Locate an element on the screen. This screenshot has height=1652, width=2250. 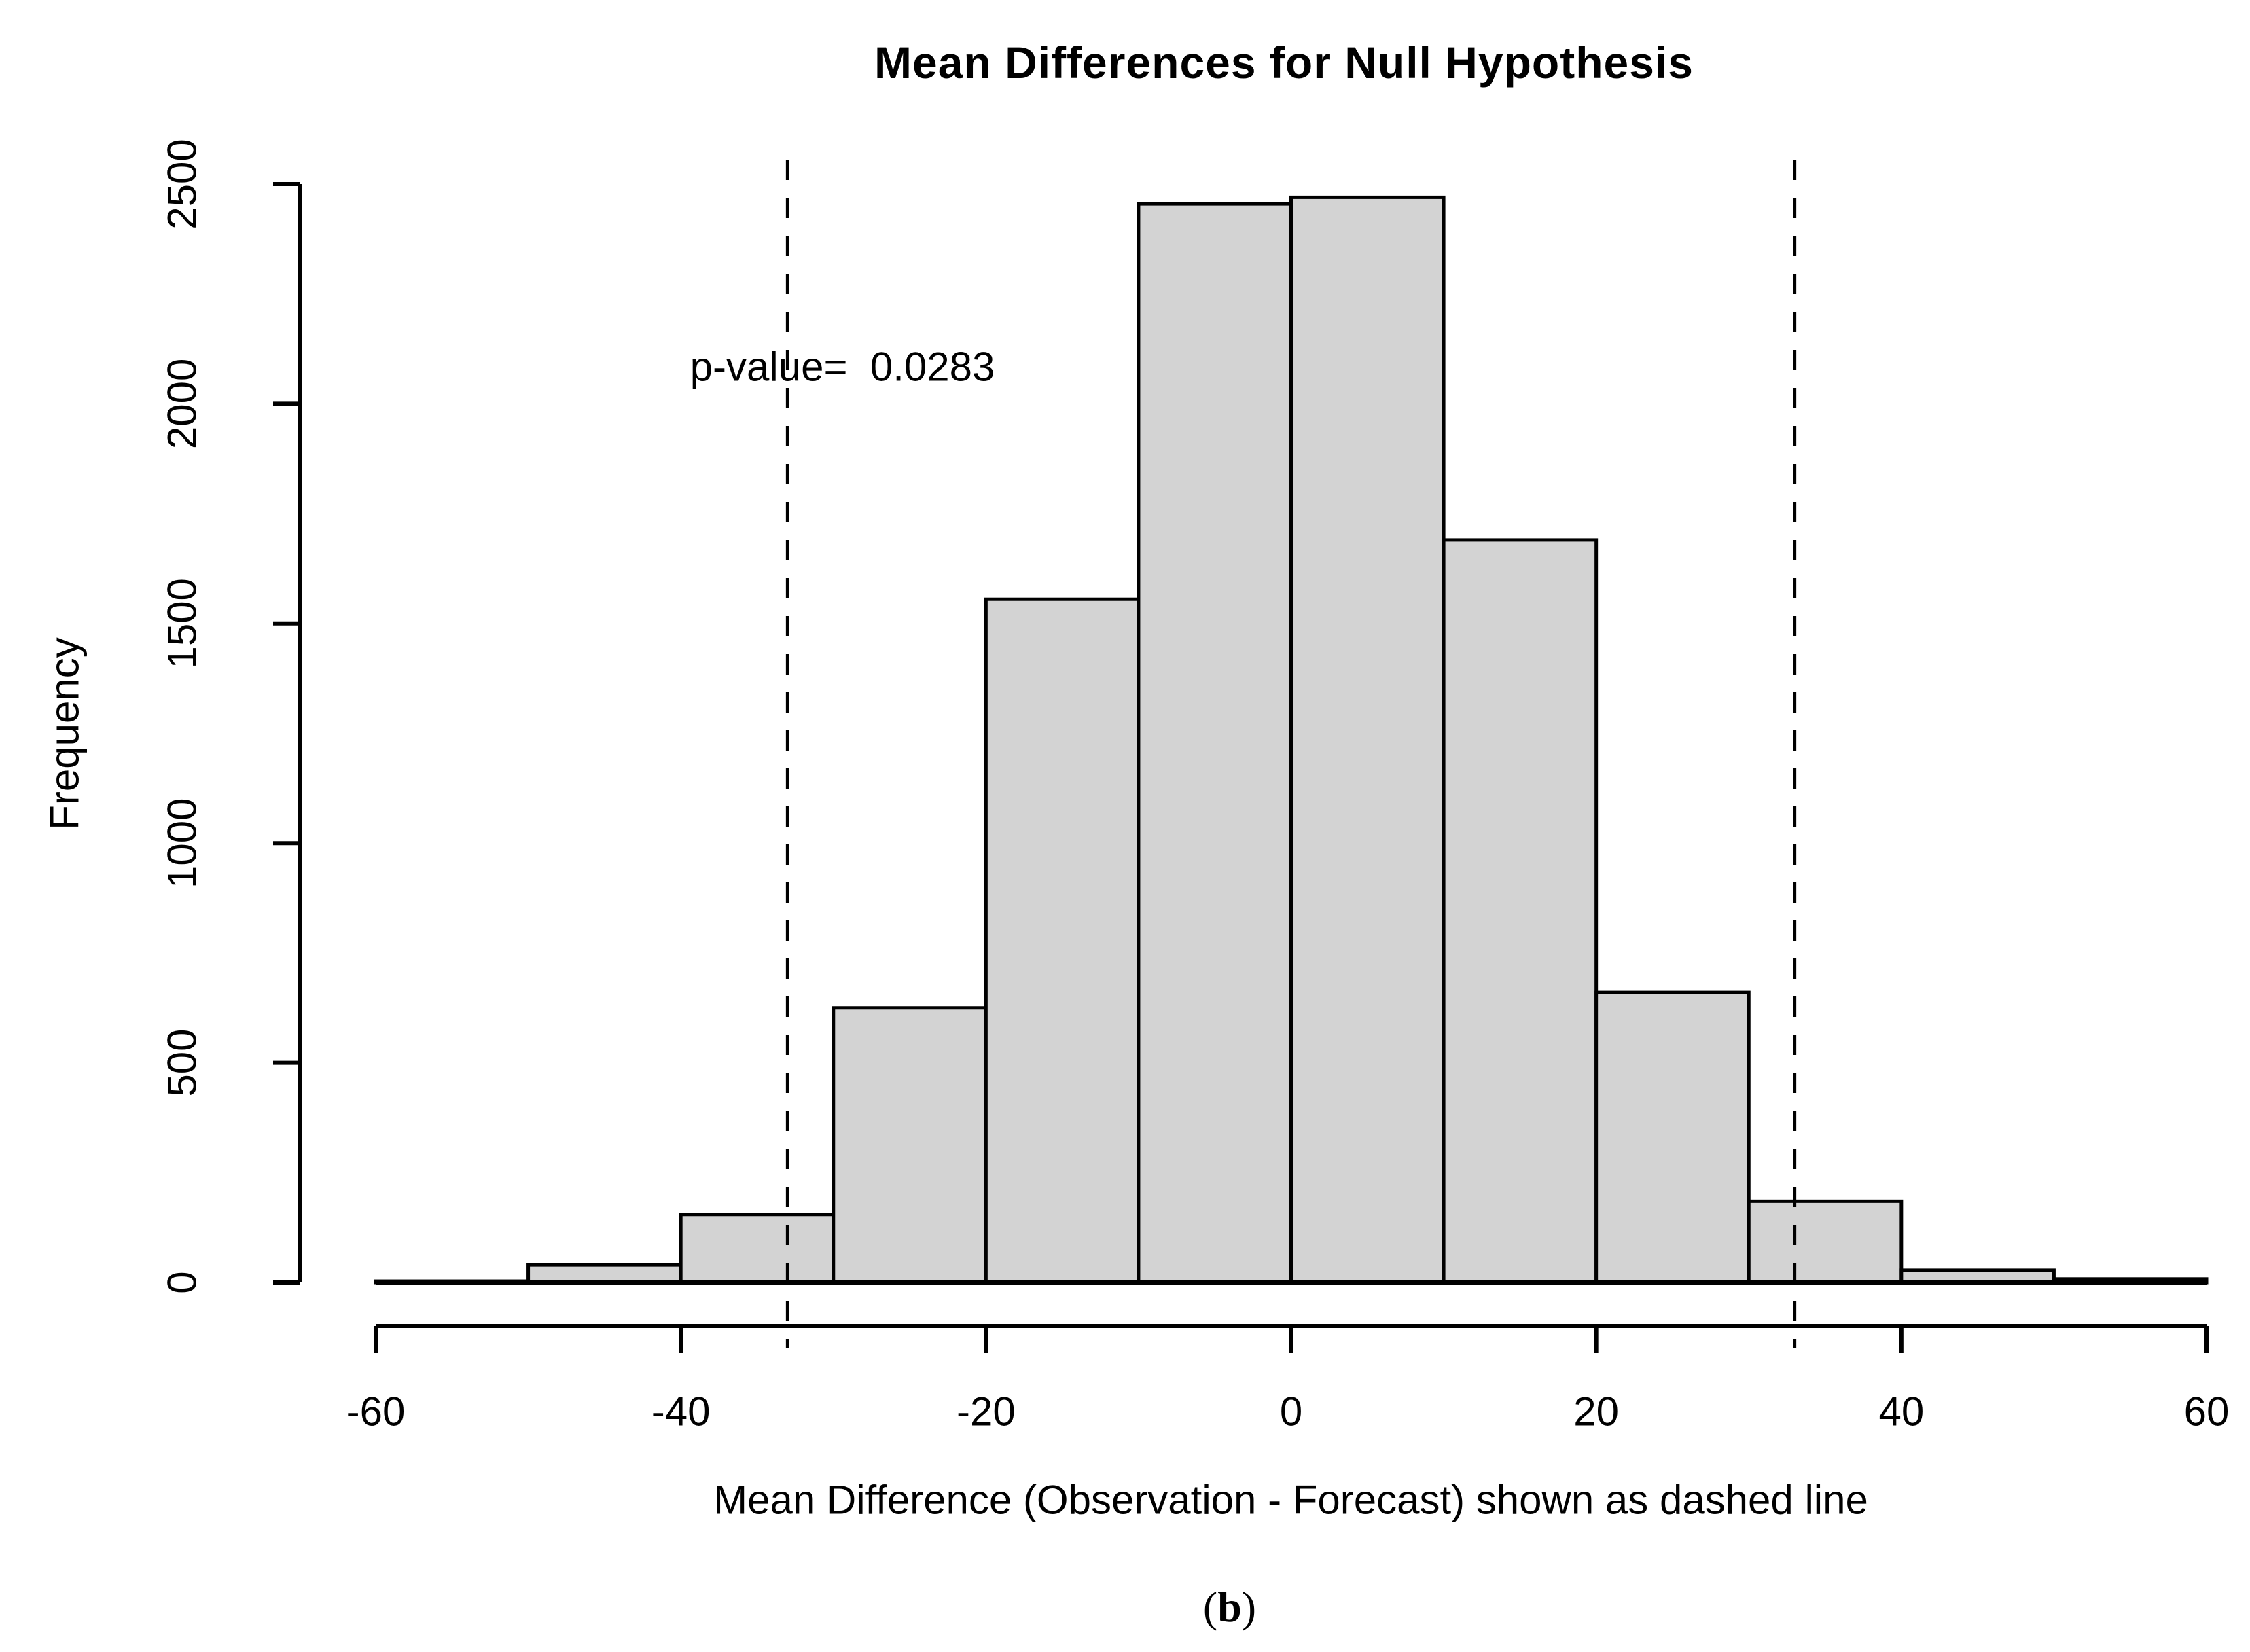
x-tick-label: -60 is located at coordinates (376, 1412).